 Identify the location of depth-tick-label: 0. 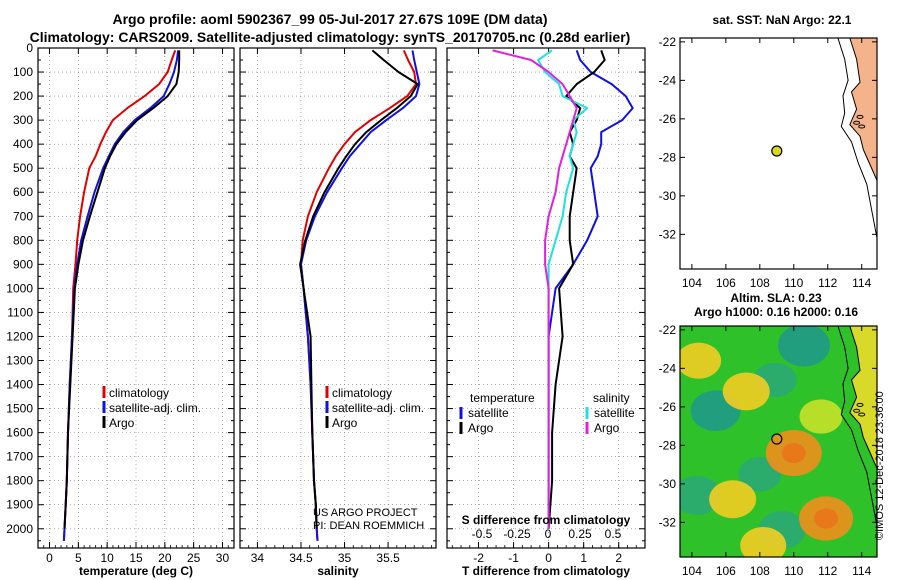
(29, 48).